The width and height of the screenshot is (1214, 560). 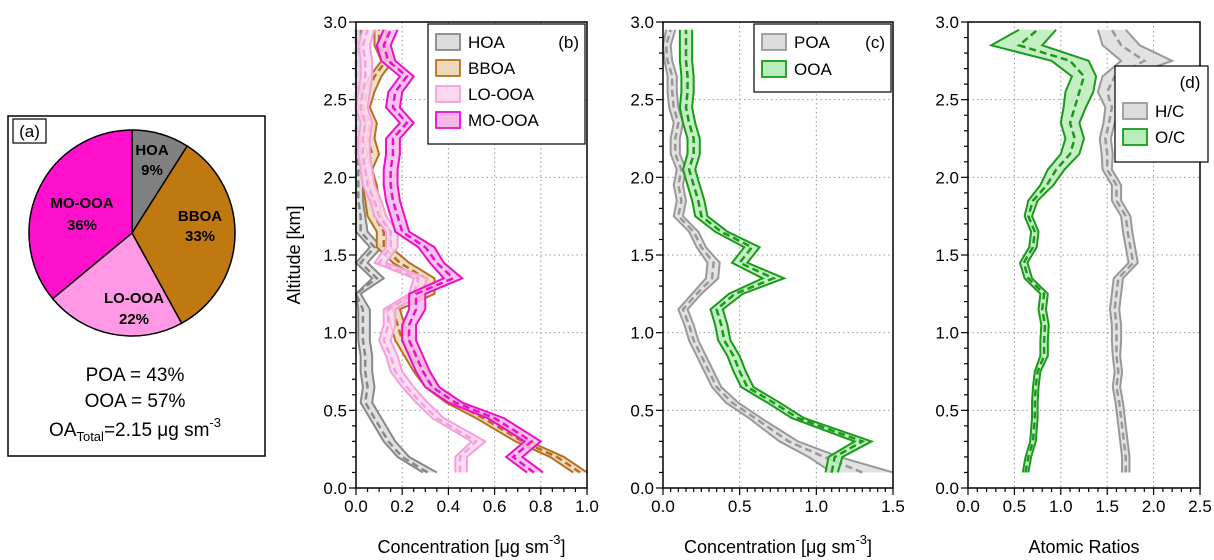 What do you see at coordinates (152, 150) in the screenshot?
I see `pie-label-hoa: HOA` at bounding box center [152, 150].